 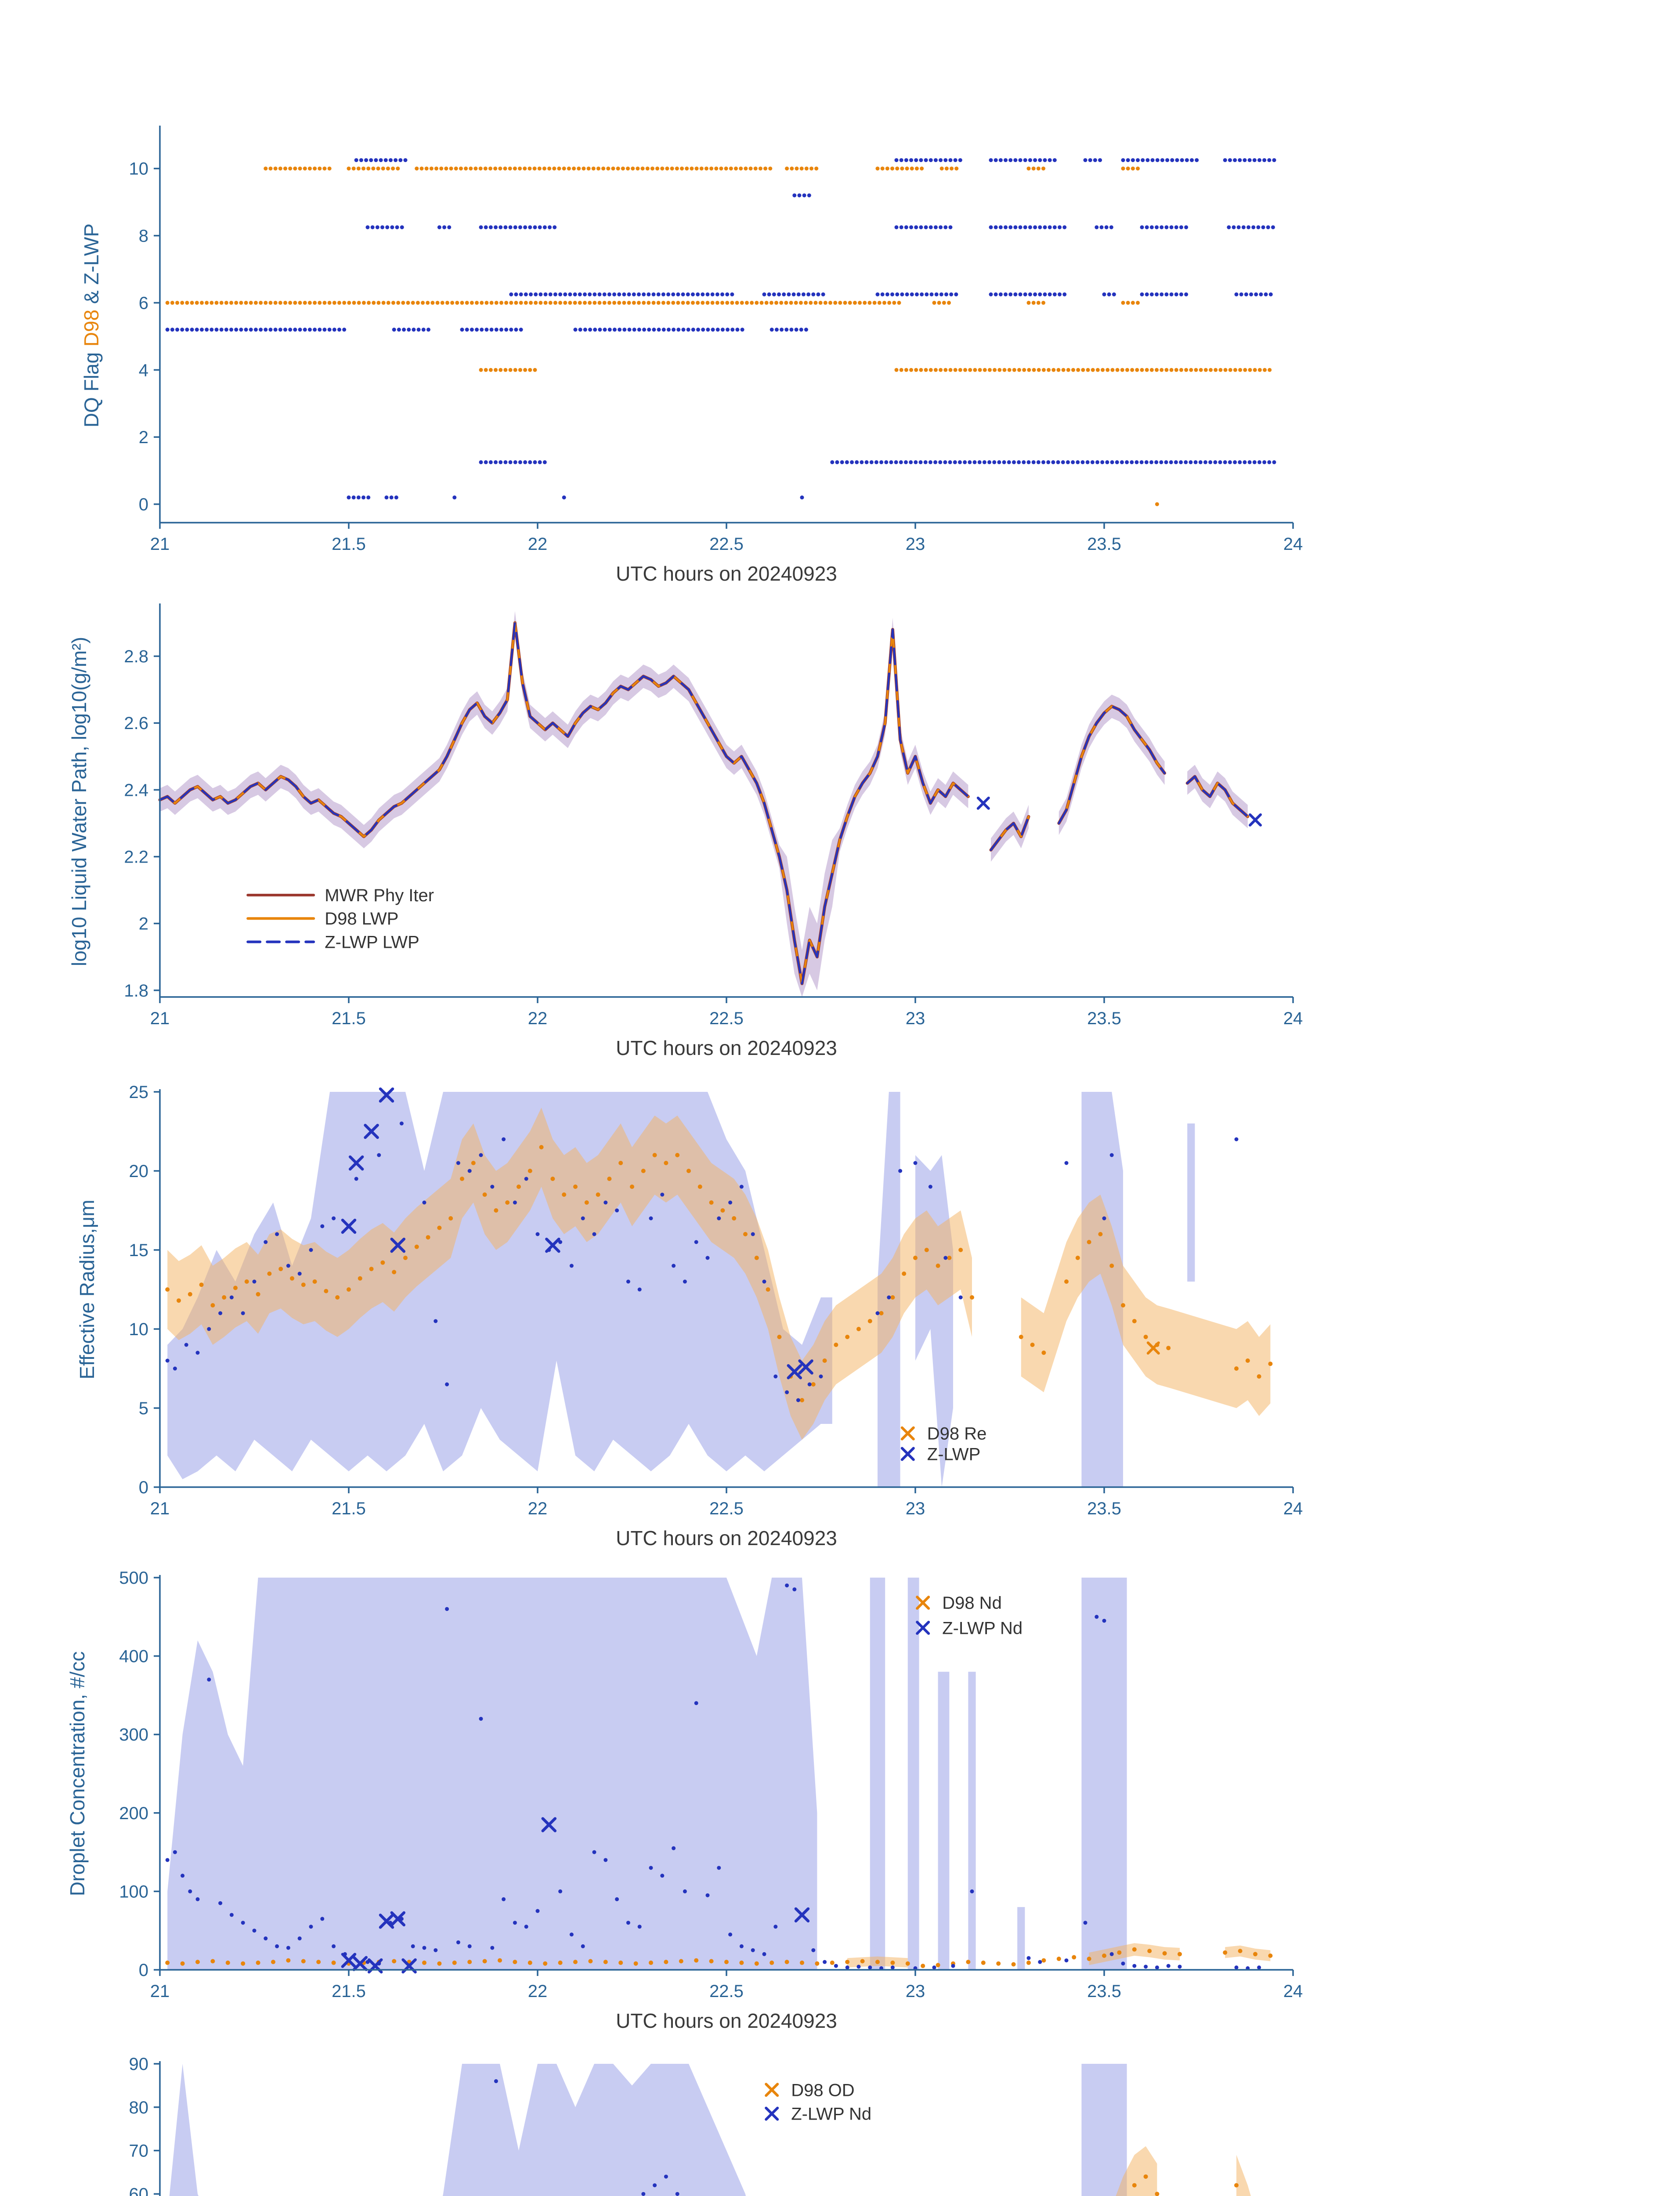 I want to click on zlwp-lwp-line, so click(x=704, y=803).